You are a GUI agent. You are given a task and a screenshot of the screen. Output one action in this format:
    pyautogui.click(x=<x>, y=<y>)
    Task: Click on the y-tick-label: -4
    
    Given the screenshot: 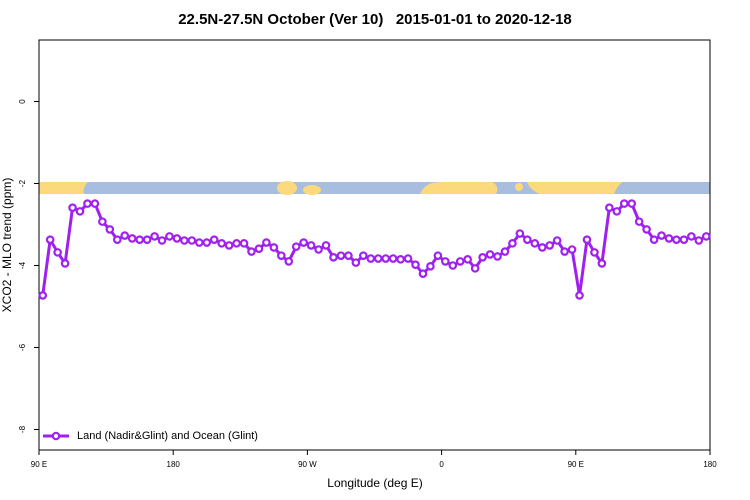 What is the action you would take?
    pyautogui.click(x=22, y=265)
    